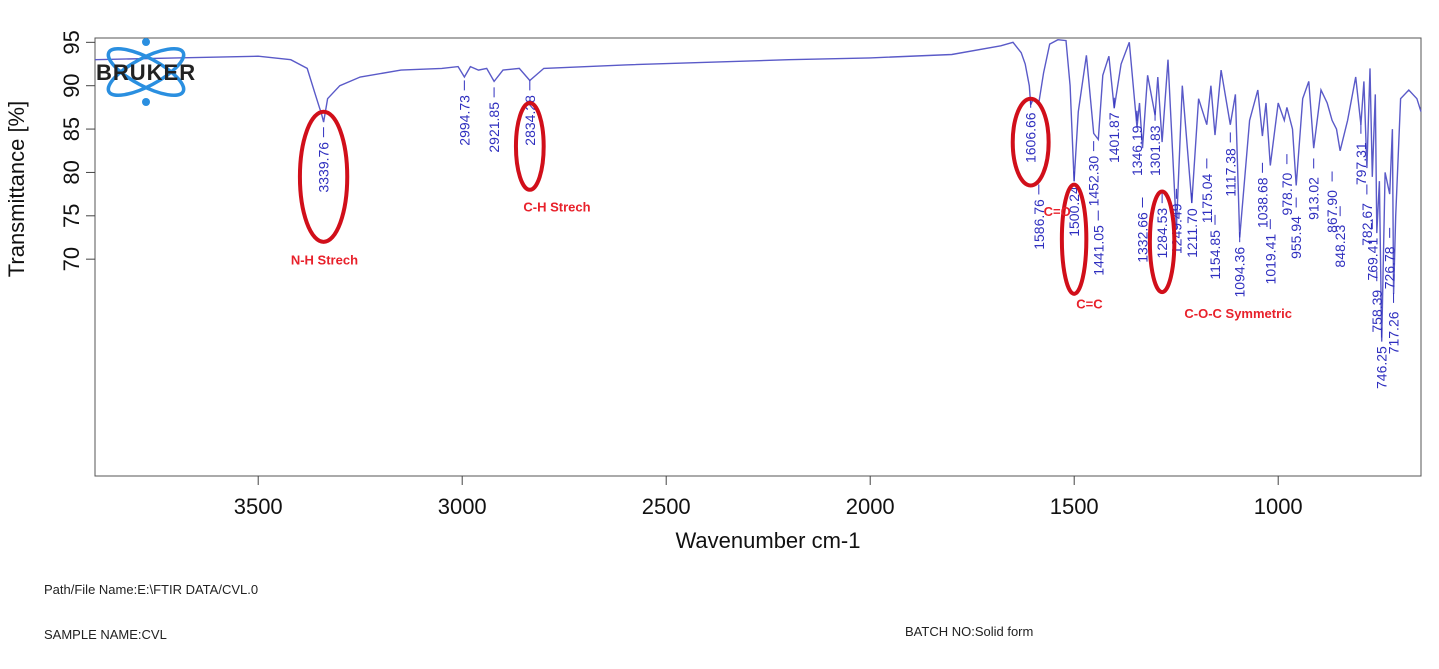  I want to click on peak-label-1019.41: 1019.41, so click(1270, 259).